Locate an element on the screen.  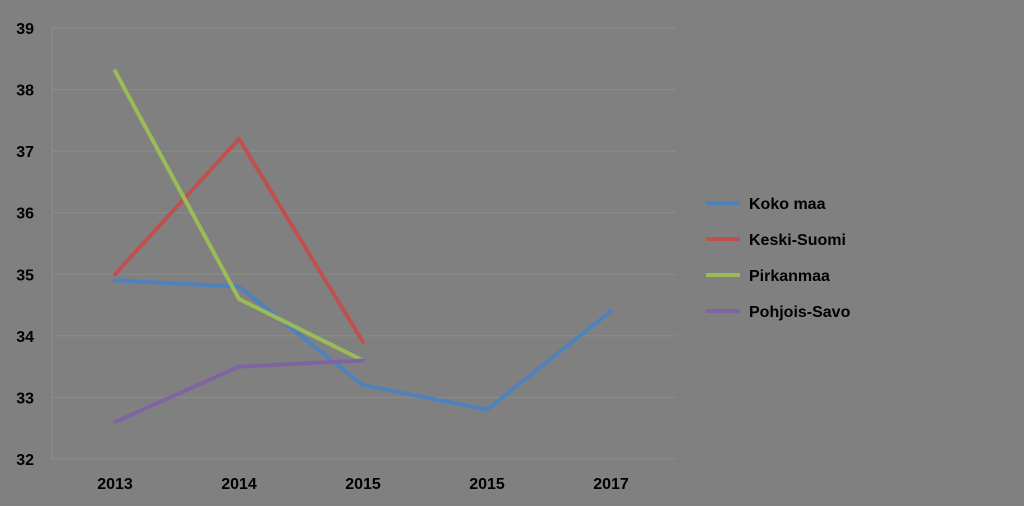
x-axis-ticks: 2013 2014 2015 2015 2017 is located at coordinates (363, 484).